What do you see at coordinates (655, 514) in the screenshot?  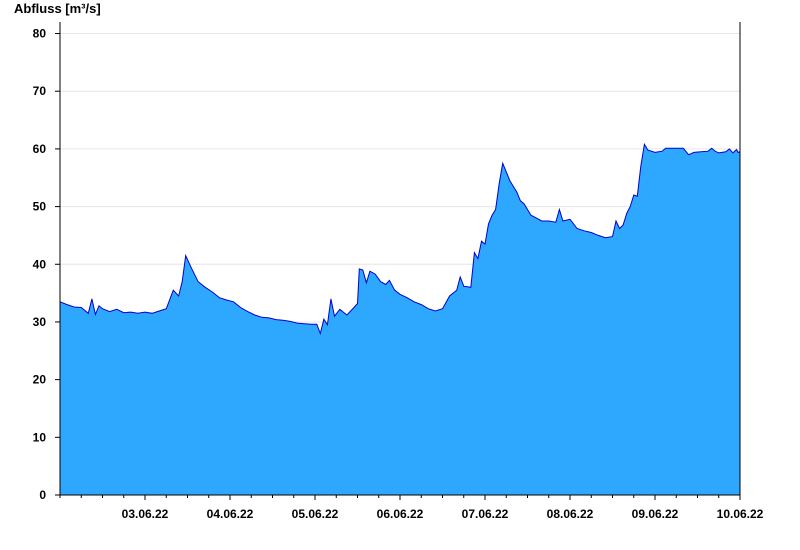 I see `x-tick-label: 09.06.22` at bounding box center [655, 514].